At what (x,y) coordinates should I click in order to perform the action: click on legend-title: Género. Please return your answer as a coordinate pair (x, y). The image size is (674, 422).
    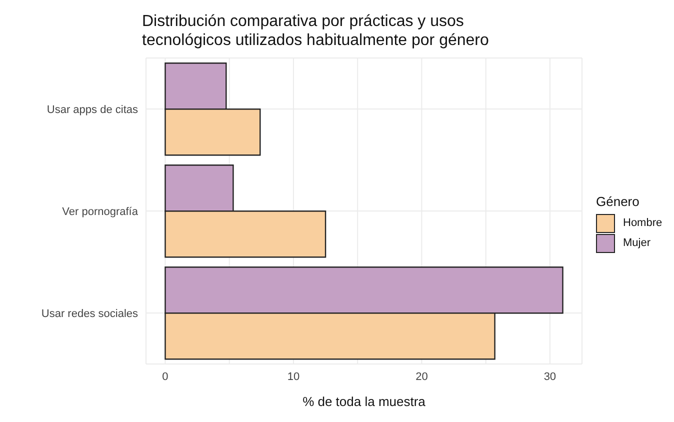
    Looking at the image, I should click on (618, 201).